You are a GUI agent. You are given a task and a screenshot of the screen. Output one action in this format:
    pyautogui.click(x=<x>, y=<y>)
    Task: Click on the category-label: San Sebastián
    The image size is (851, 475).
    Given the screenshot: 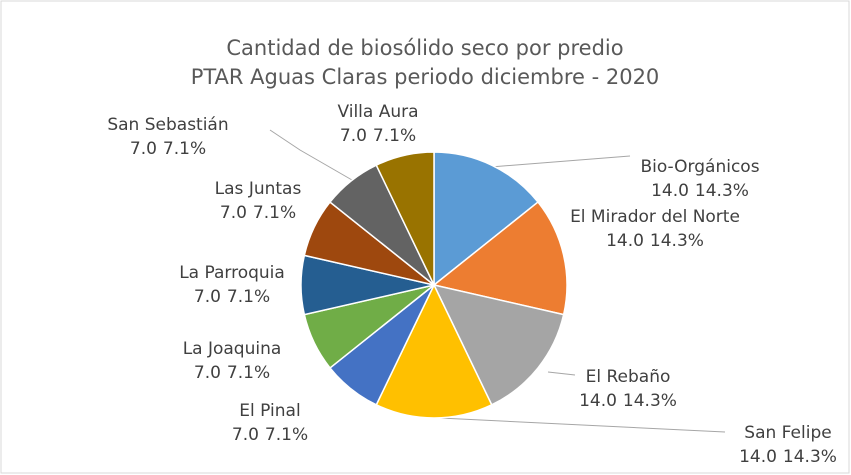 What is the action you would take?
    pyautogui.click(x=167, y=125)
    